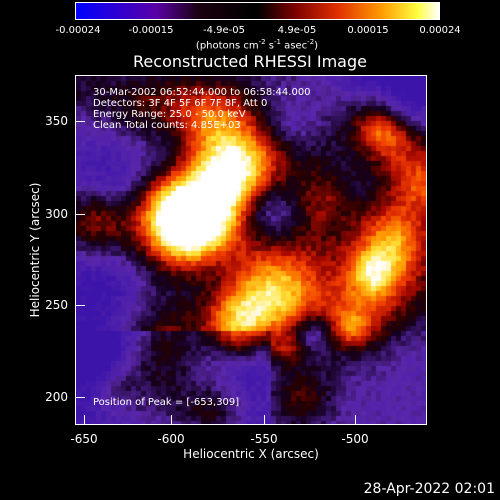 The width and height of the screenshot is (500, 500). I want to click on y-tick-label: 250, so click(56, 305).